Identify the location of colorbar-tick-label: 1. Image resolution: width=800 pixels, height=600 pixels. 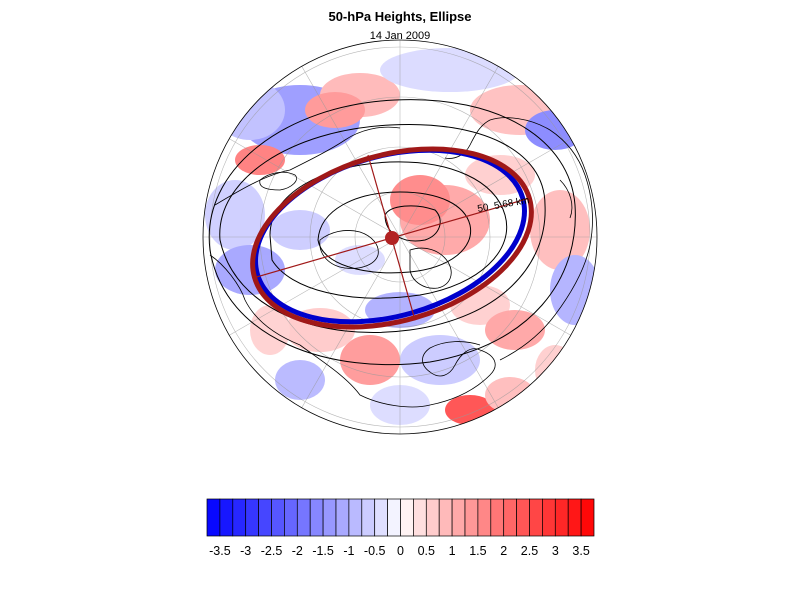
(452, 551).